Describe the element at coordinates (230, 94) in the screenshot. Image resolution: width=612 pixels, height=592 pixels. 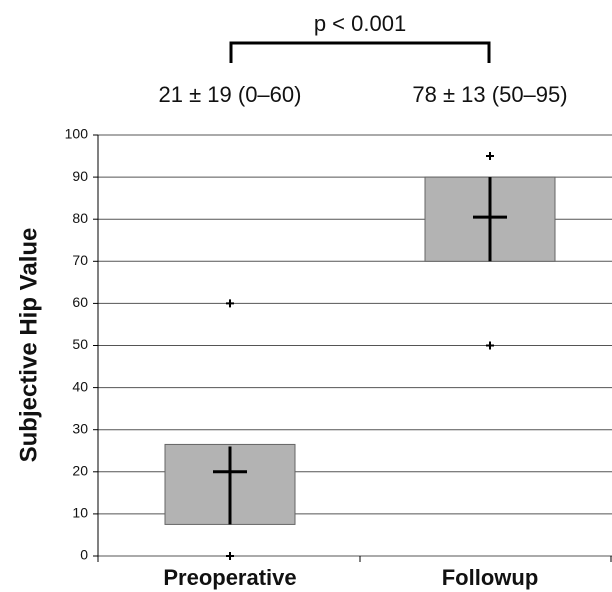
I see `annotation: 21 ± 19 (0–60)` at that location.